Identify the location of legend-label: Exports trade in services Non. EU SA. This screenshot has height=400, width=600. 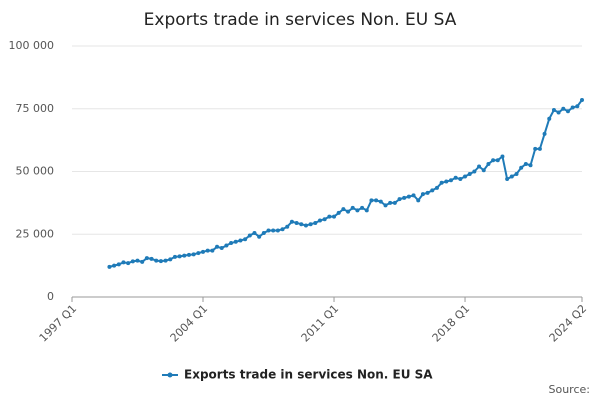
(308, 375).